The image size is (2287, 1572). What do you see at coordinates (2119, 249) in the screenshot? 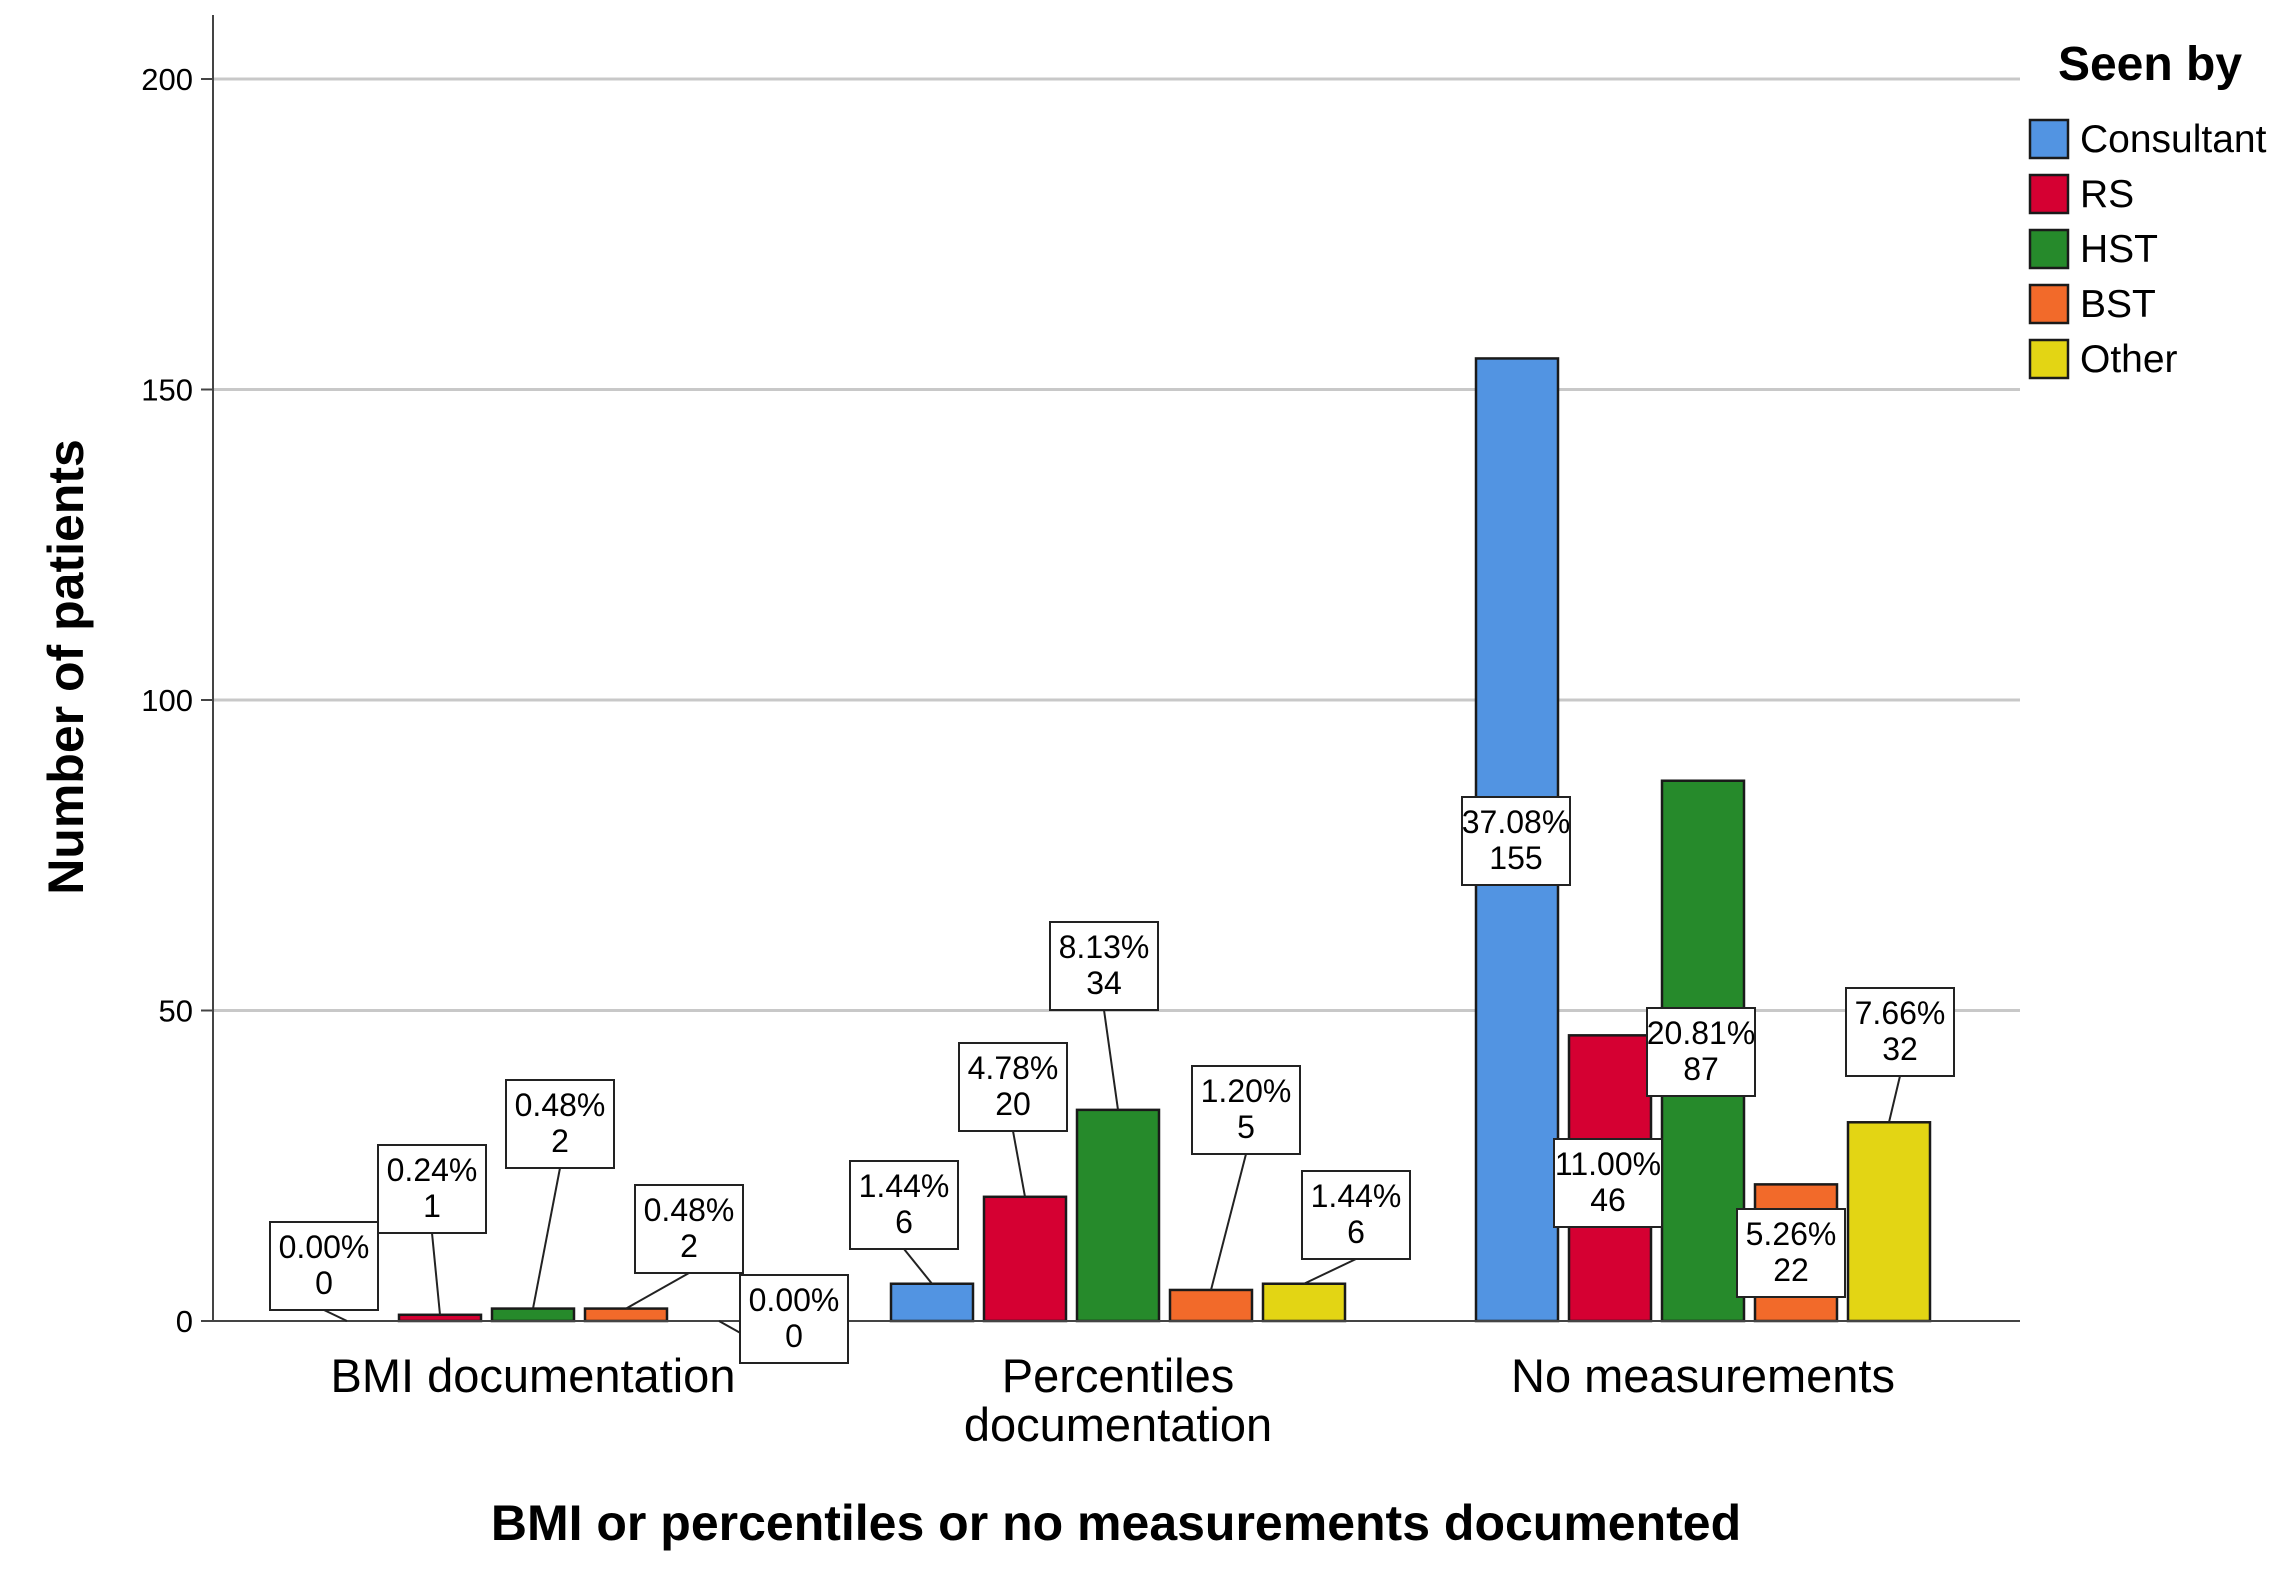
I see `legend-label: HST` at bounding box center [2119, 249].